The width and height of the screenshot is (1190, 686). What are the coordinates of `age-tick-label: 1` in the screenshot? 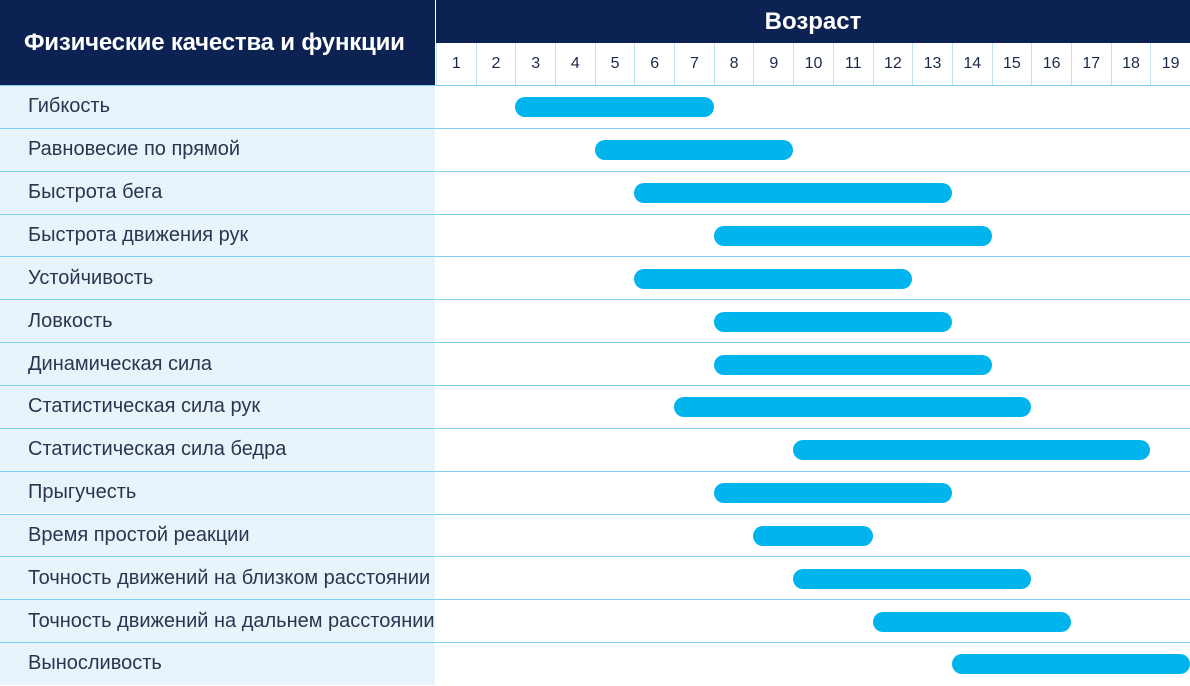 It's located at (456, 64).